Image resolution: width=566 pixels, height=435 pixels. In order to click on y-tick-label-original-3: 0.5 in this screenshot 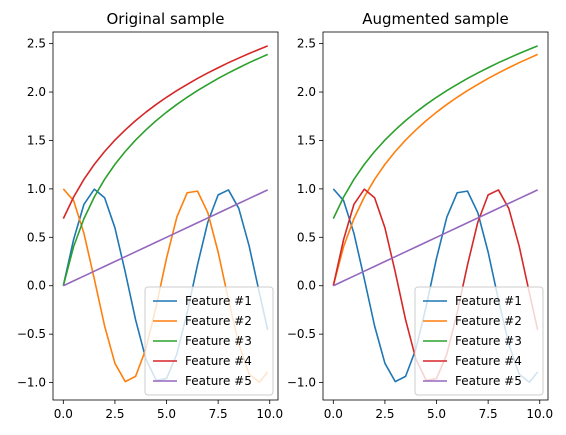, I will do `click(36, 237)`.